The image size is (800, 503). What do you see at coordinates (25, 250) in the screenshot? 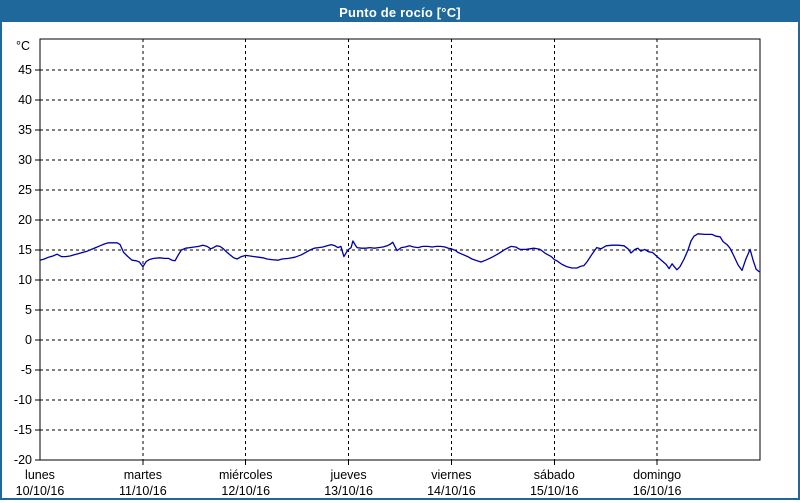
I see `y-tick-label: 15` at bounding box center [25, 250].